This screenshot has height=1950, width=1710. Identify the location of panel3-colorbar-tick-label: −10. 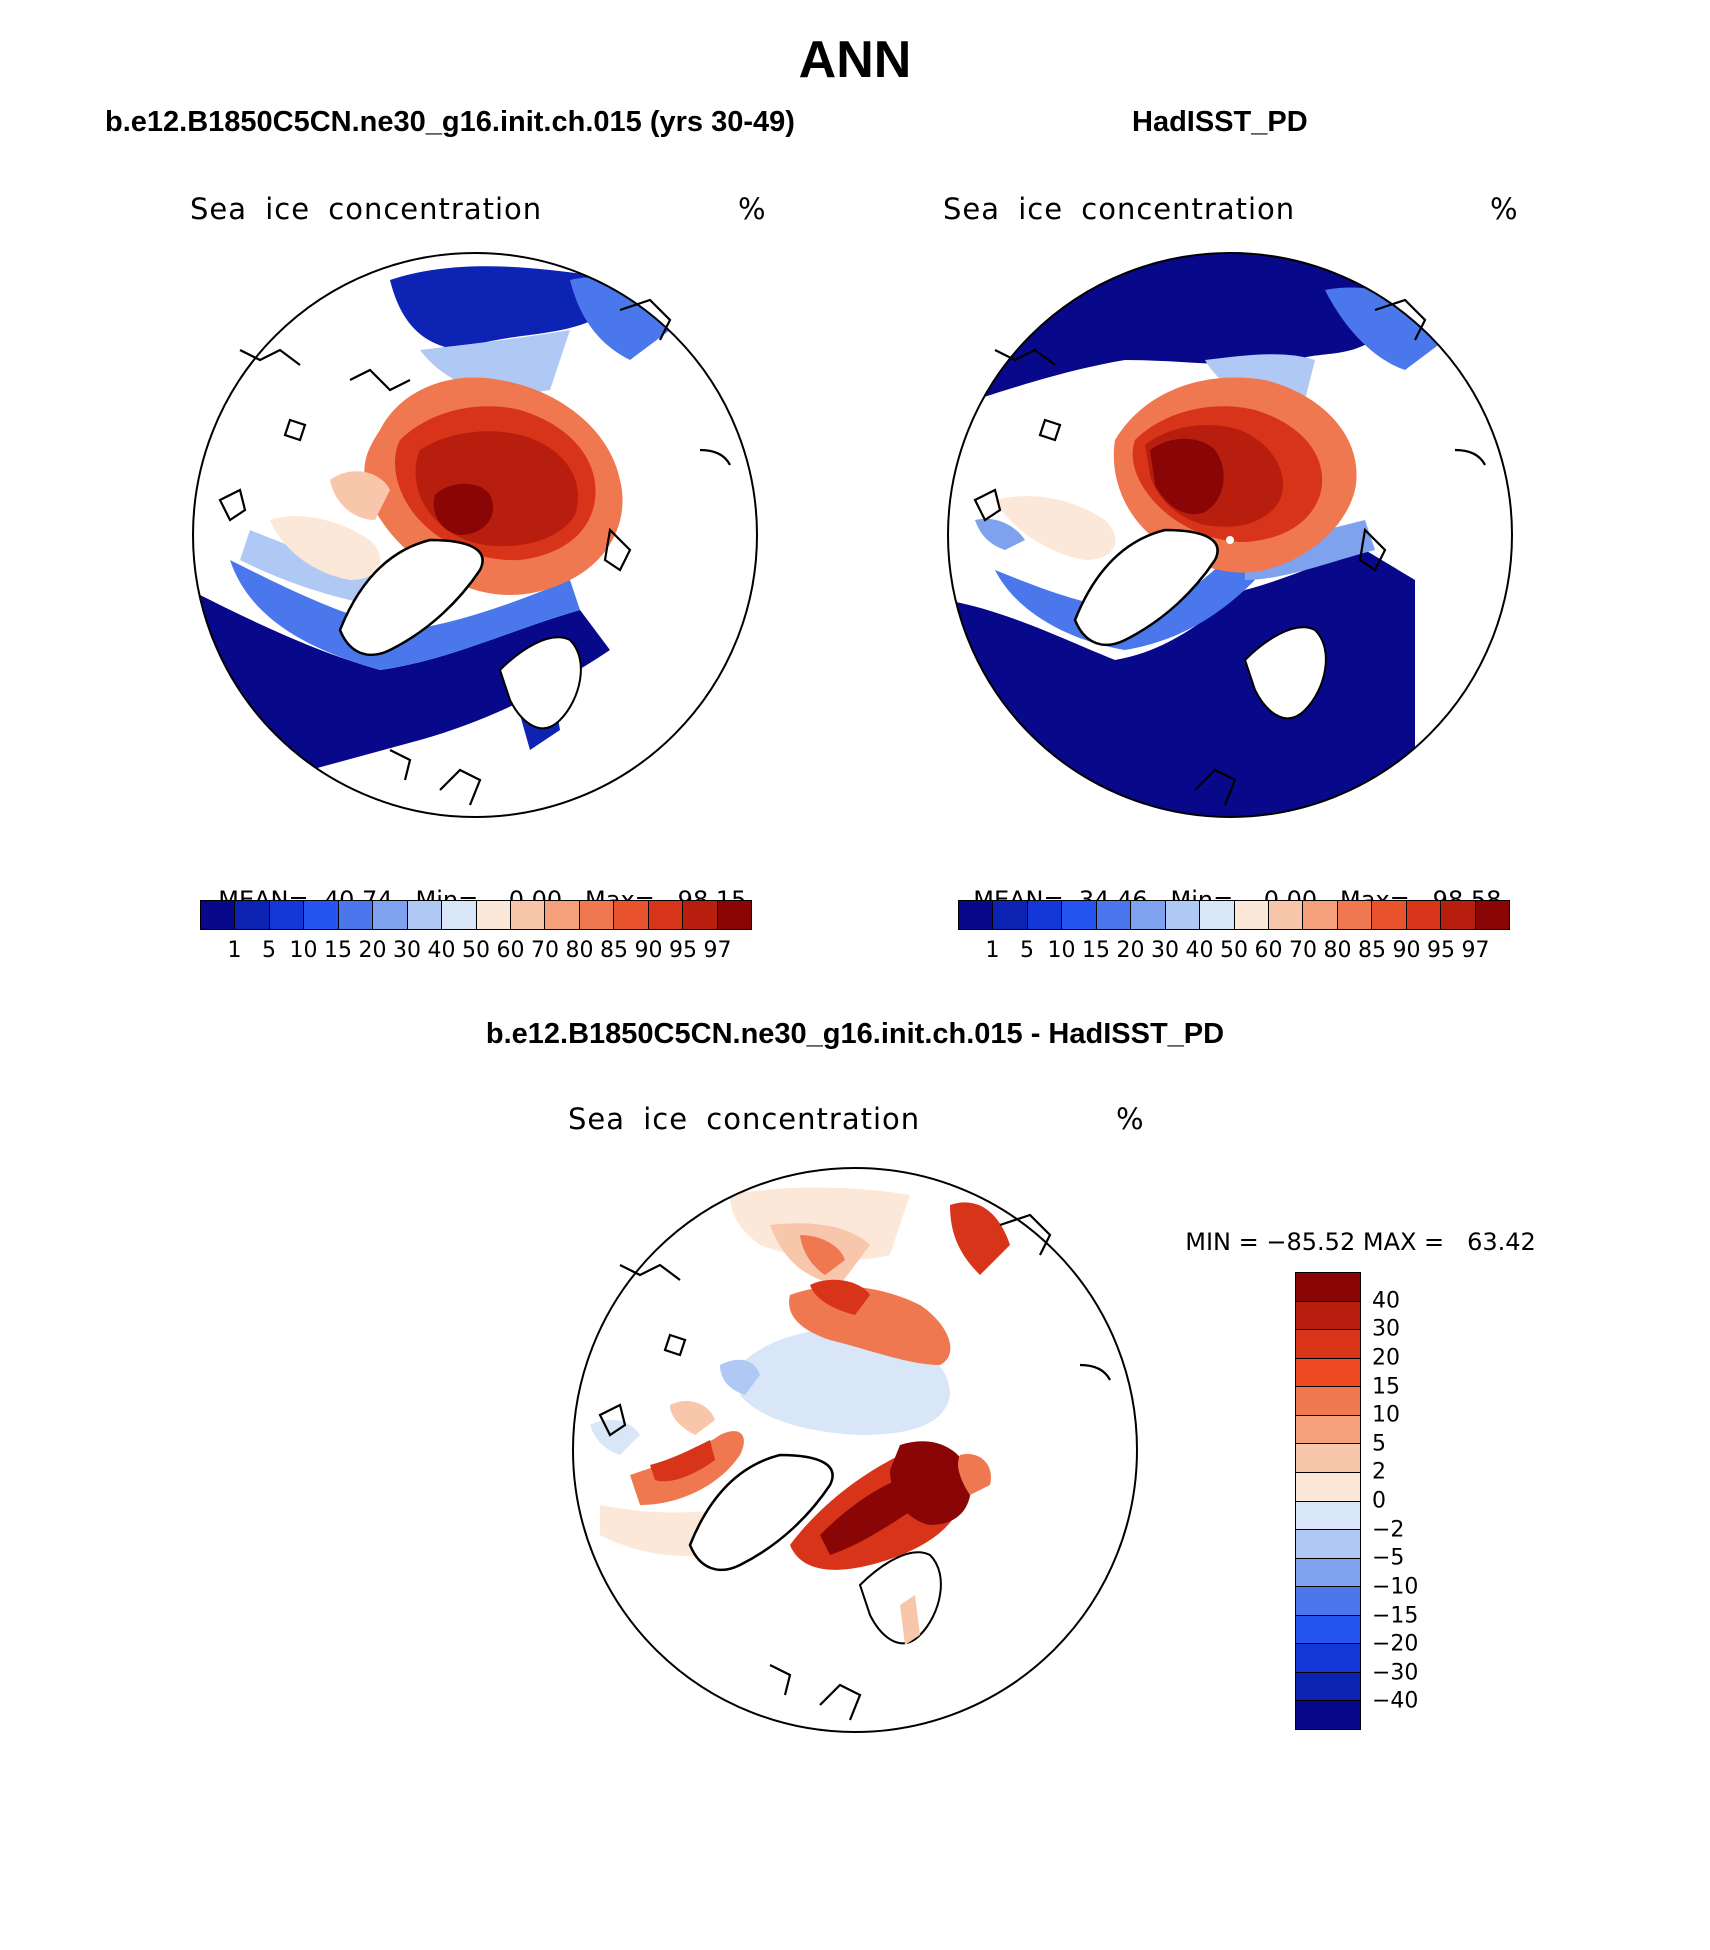
(1395, 1587).